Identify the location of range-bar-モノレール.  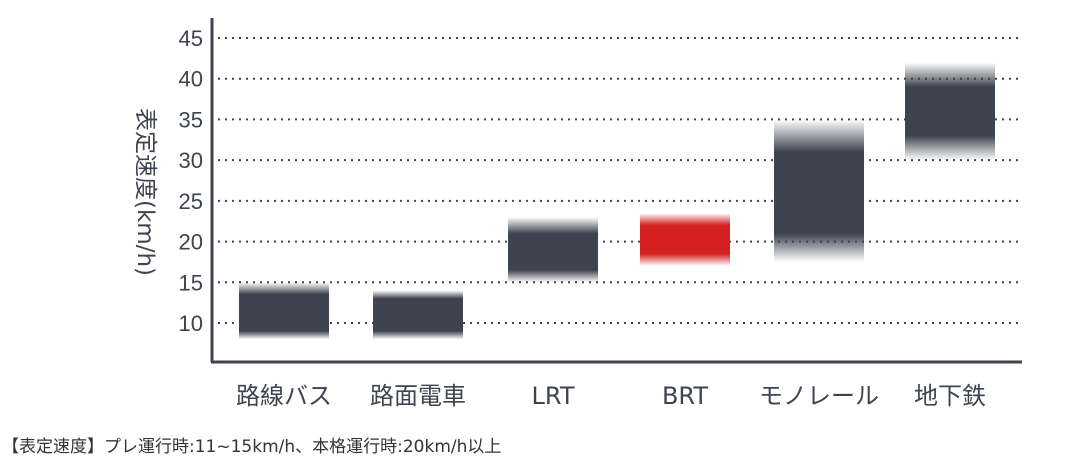
(819, 190).